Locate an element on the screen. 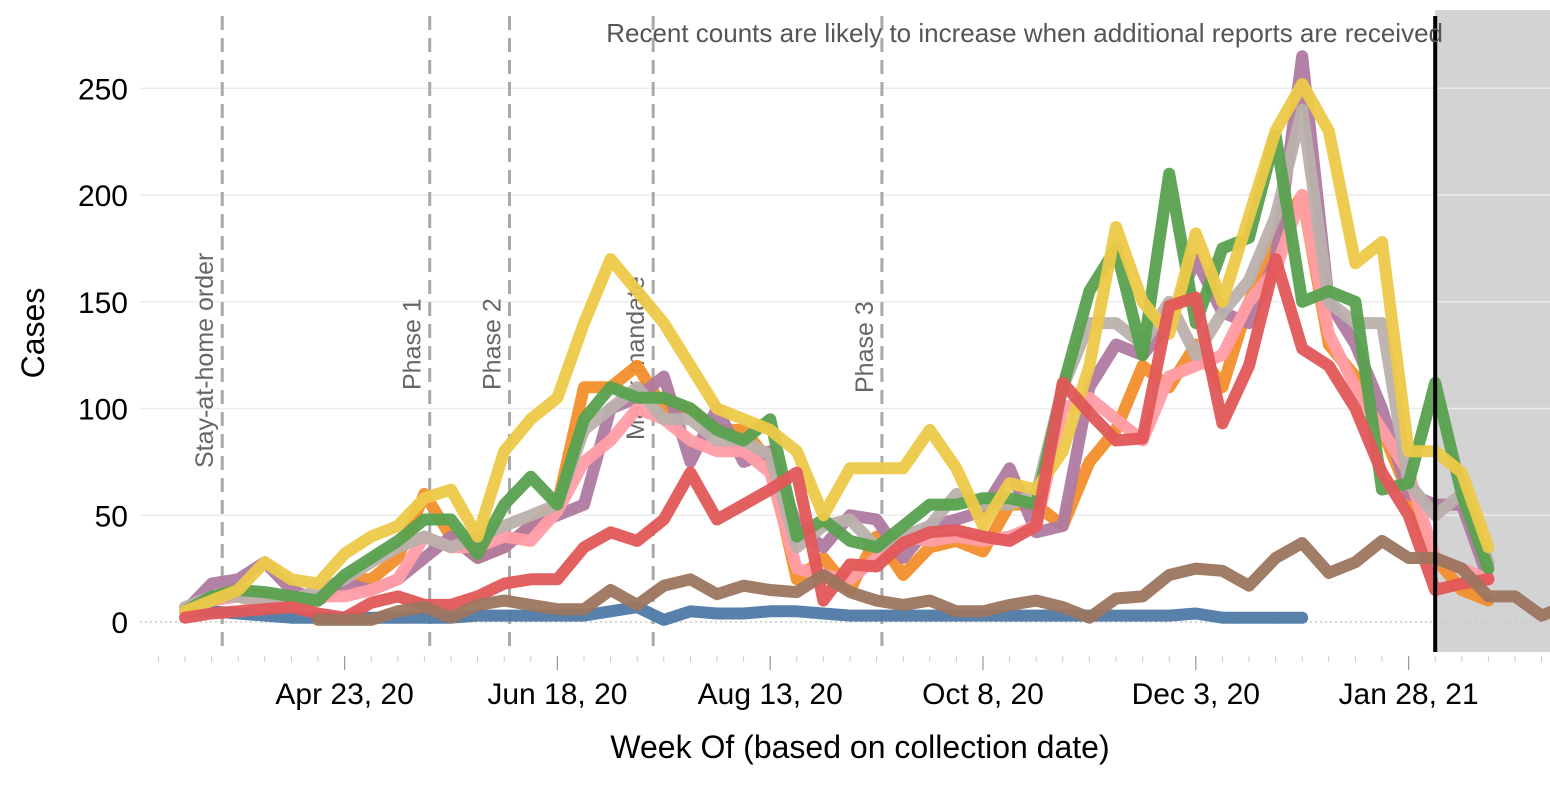 This screenshot has height=786, width=1550. y-axis-title: Cases is located at coordinates (33, 333).